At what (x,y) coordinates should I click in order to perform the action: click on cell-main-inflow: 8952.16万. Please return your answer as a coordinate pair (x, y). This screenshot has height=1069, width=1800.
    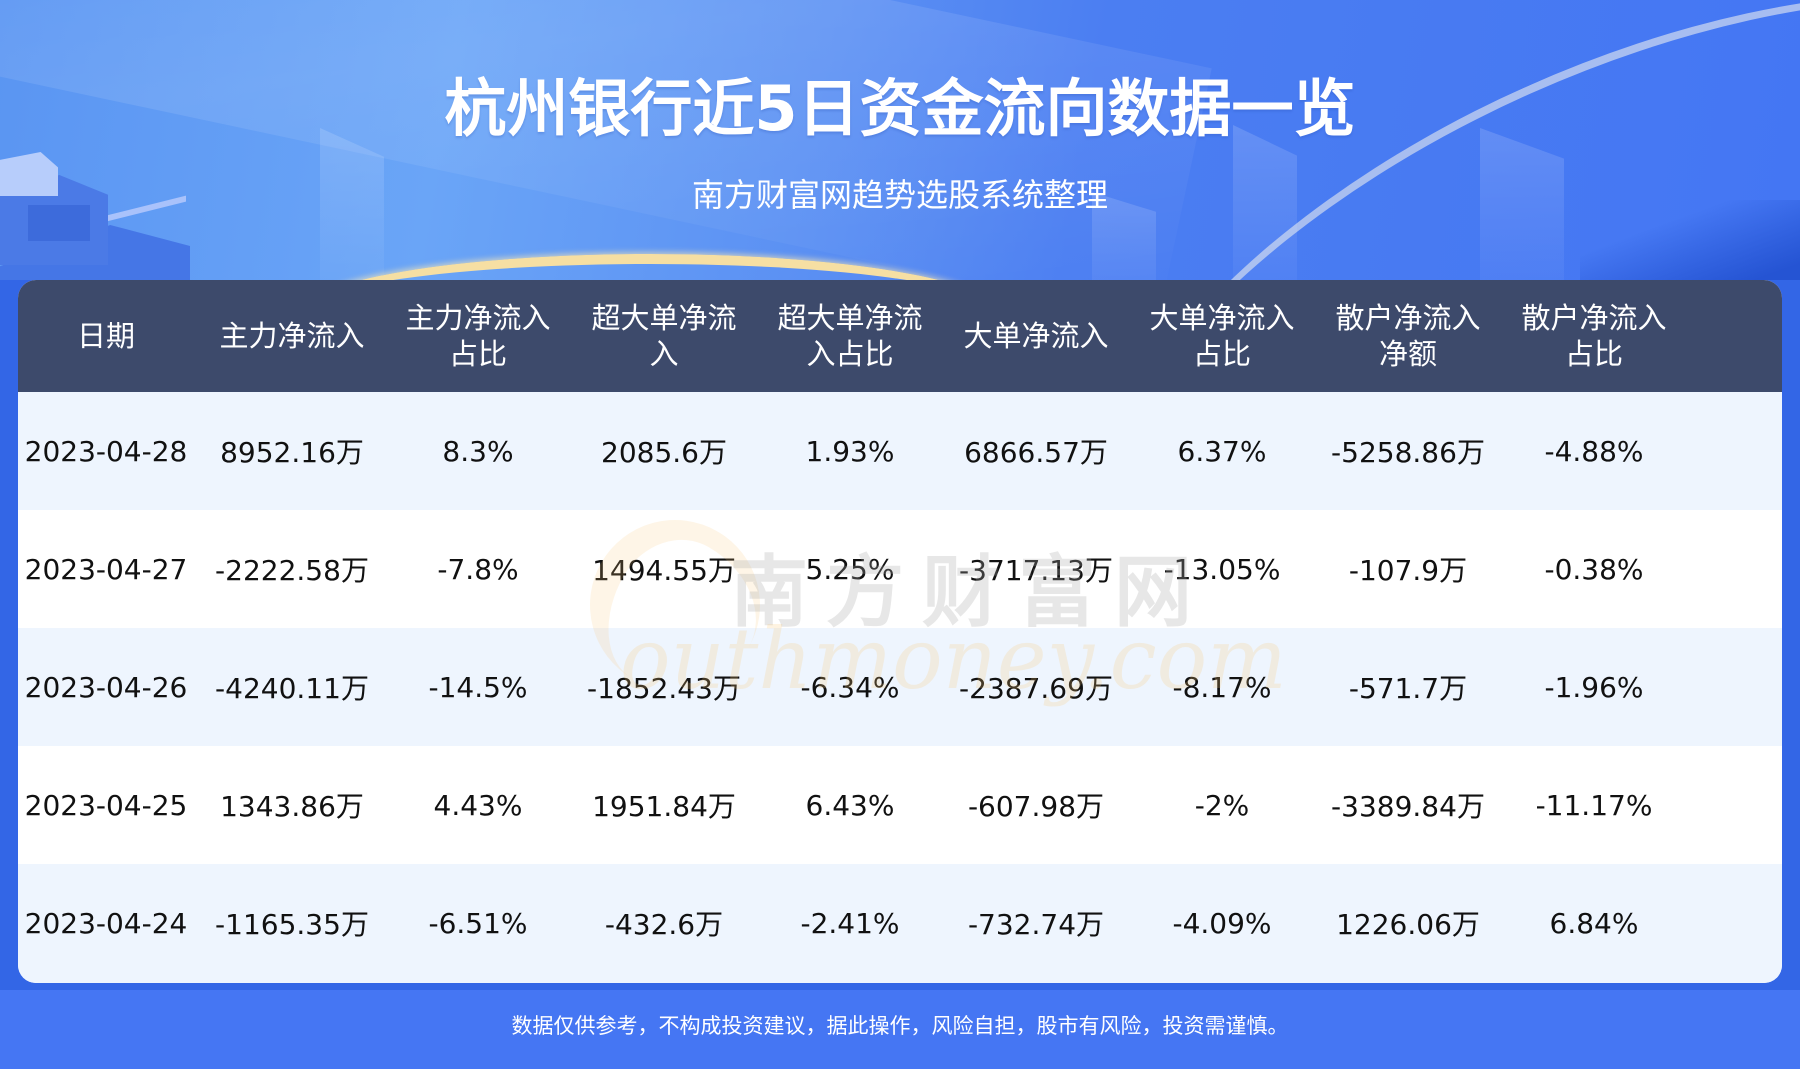
    Looking at the image, I should click on (292, 452).